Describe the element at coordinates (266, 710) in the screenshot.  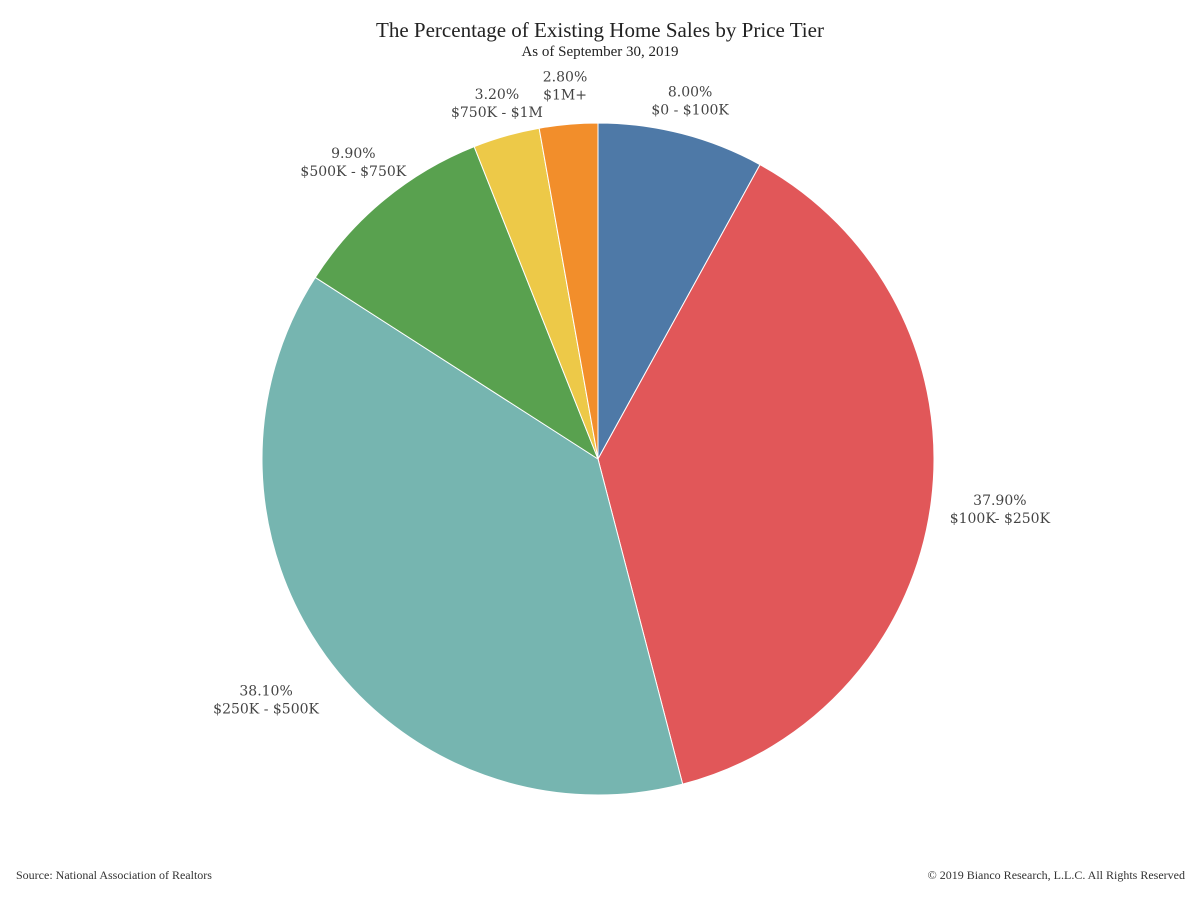
I see `slice-category-label: $250K - $500K` at that location.